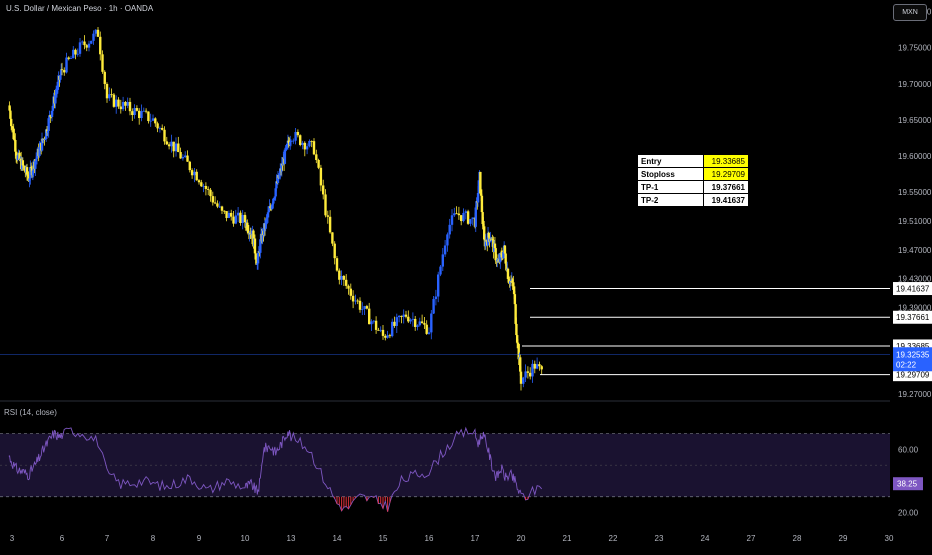  Describe the element at coordinates (915, 221) in the screenshot. I see `price-axis-label-6: 19.51000` at that location.